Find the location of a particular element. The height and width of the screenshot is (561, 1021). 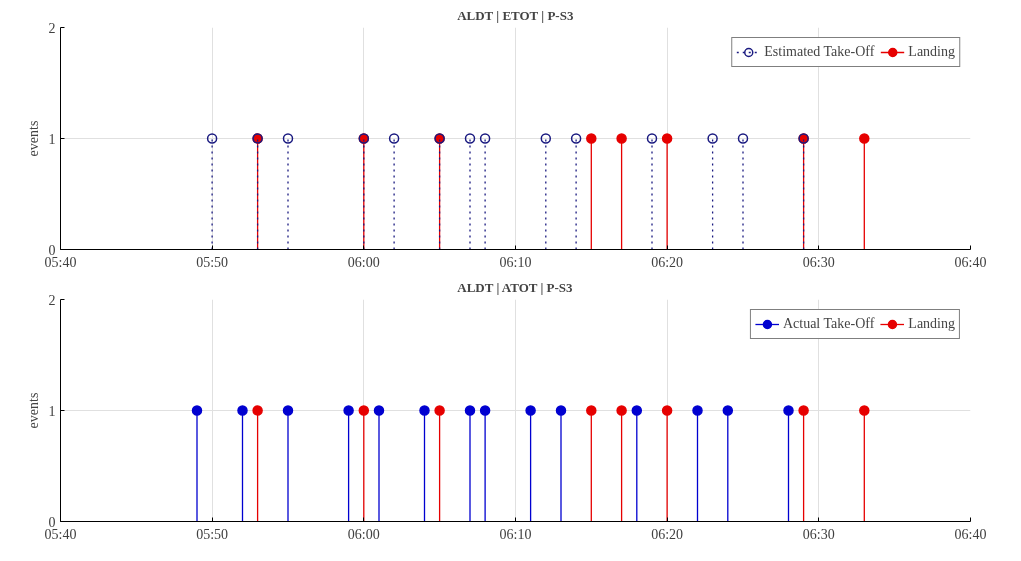

chart-title: ALDT | ETOT | P-S3 is located at coordinates (515, 15).